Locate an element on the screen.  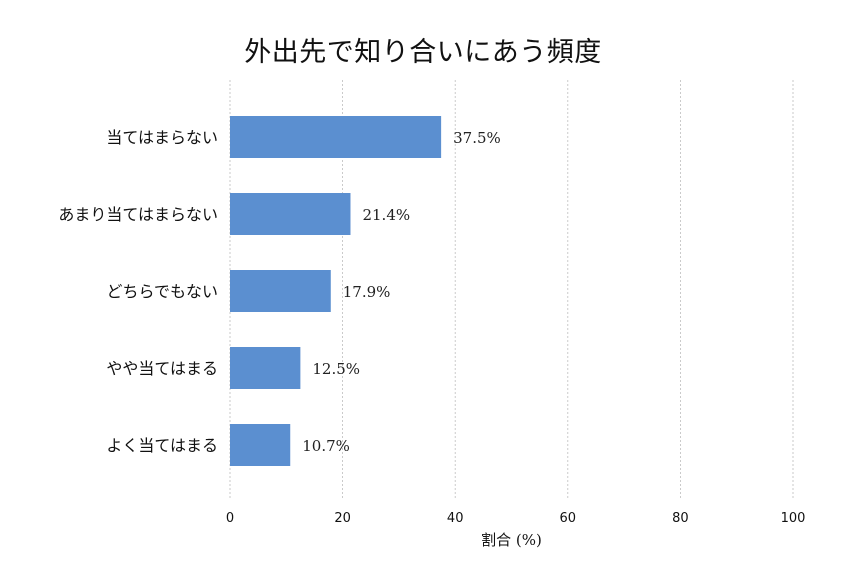
category-label: 当てはまらない is located at coordinates (162, 137).